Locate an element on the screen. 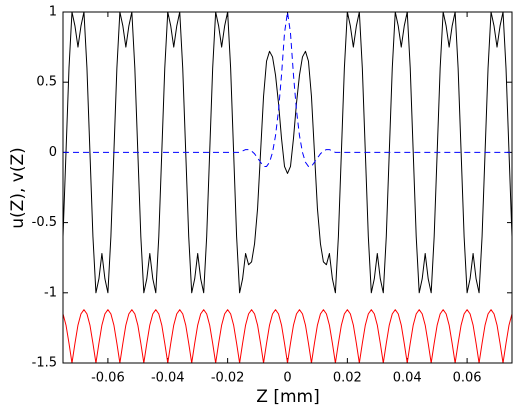  y-tick-label: 0 is located at coordinates (53, 152).